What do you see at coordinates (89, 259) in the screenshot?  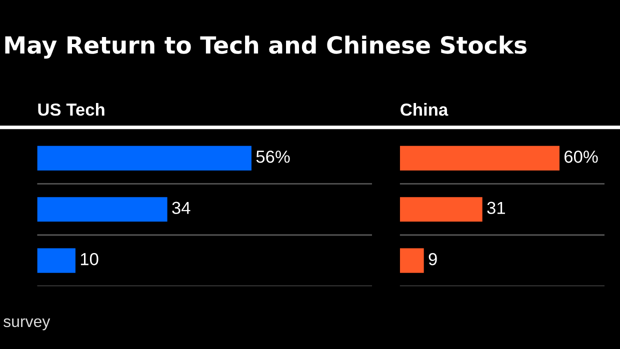 I see `data-label: 10` at bounding box center [89, 259].